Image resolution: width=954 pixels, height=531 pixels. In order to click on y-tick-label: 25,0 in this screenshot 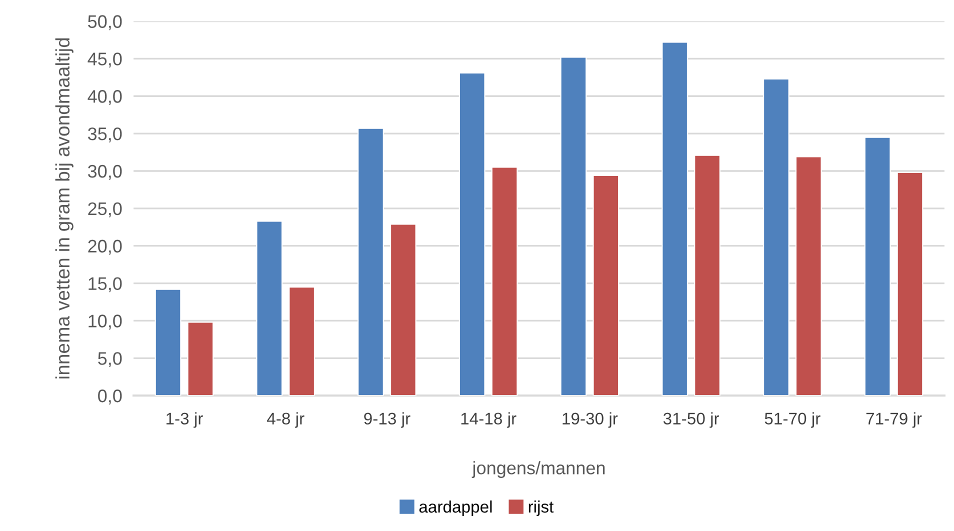, I will do `click(105, 210)`.